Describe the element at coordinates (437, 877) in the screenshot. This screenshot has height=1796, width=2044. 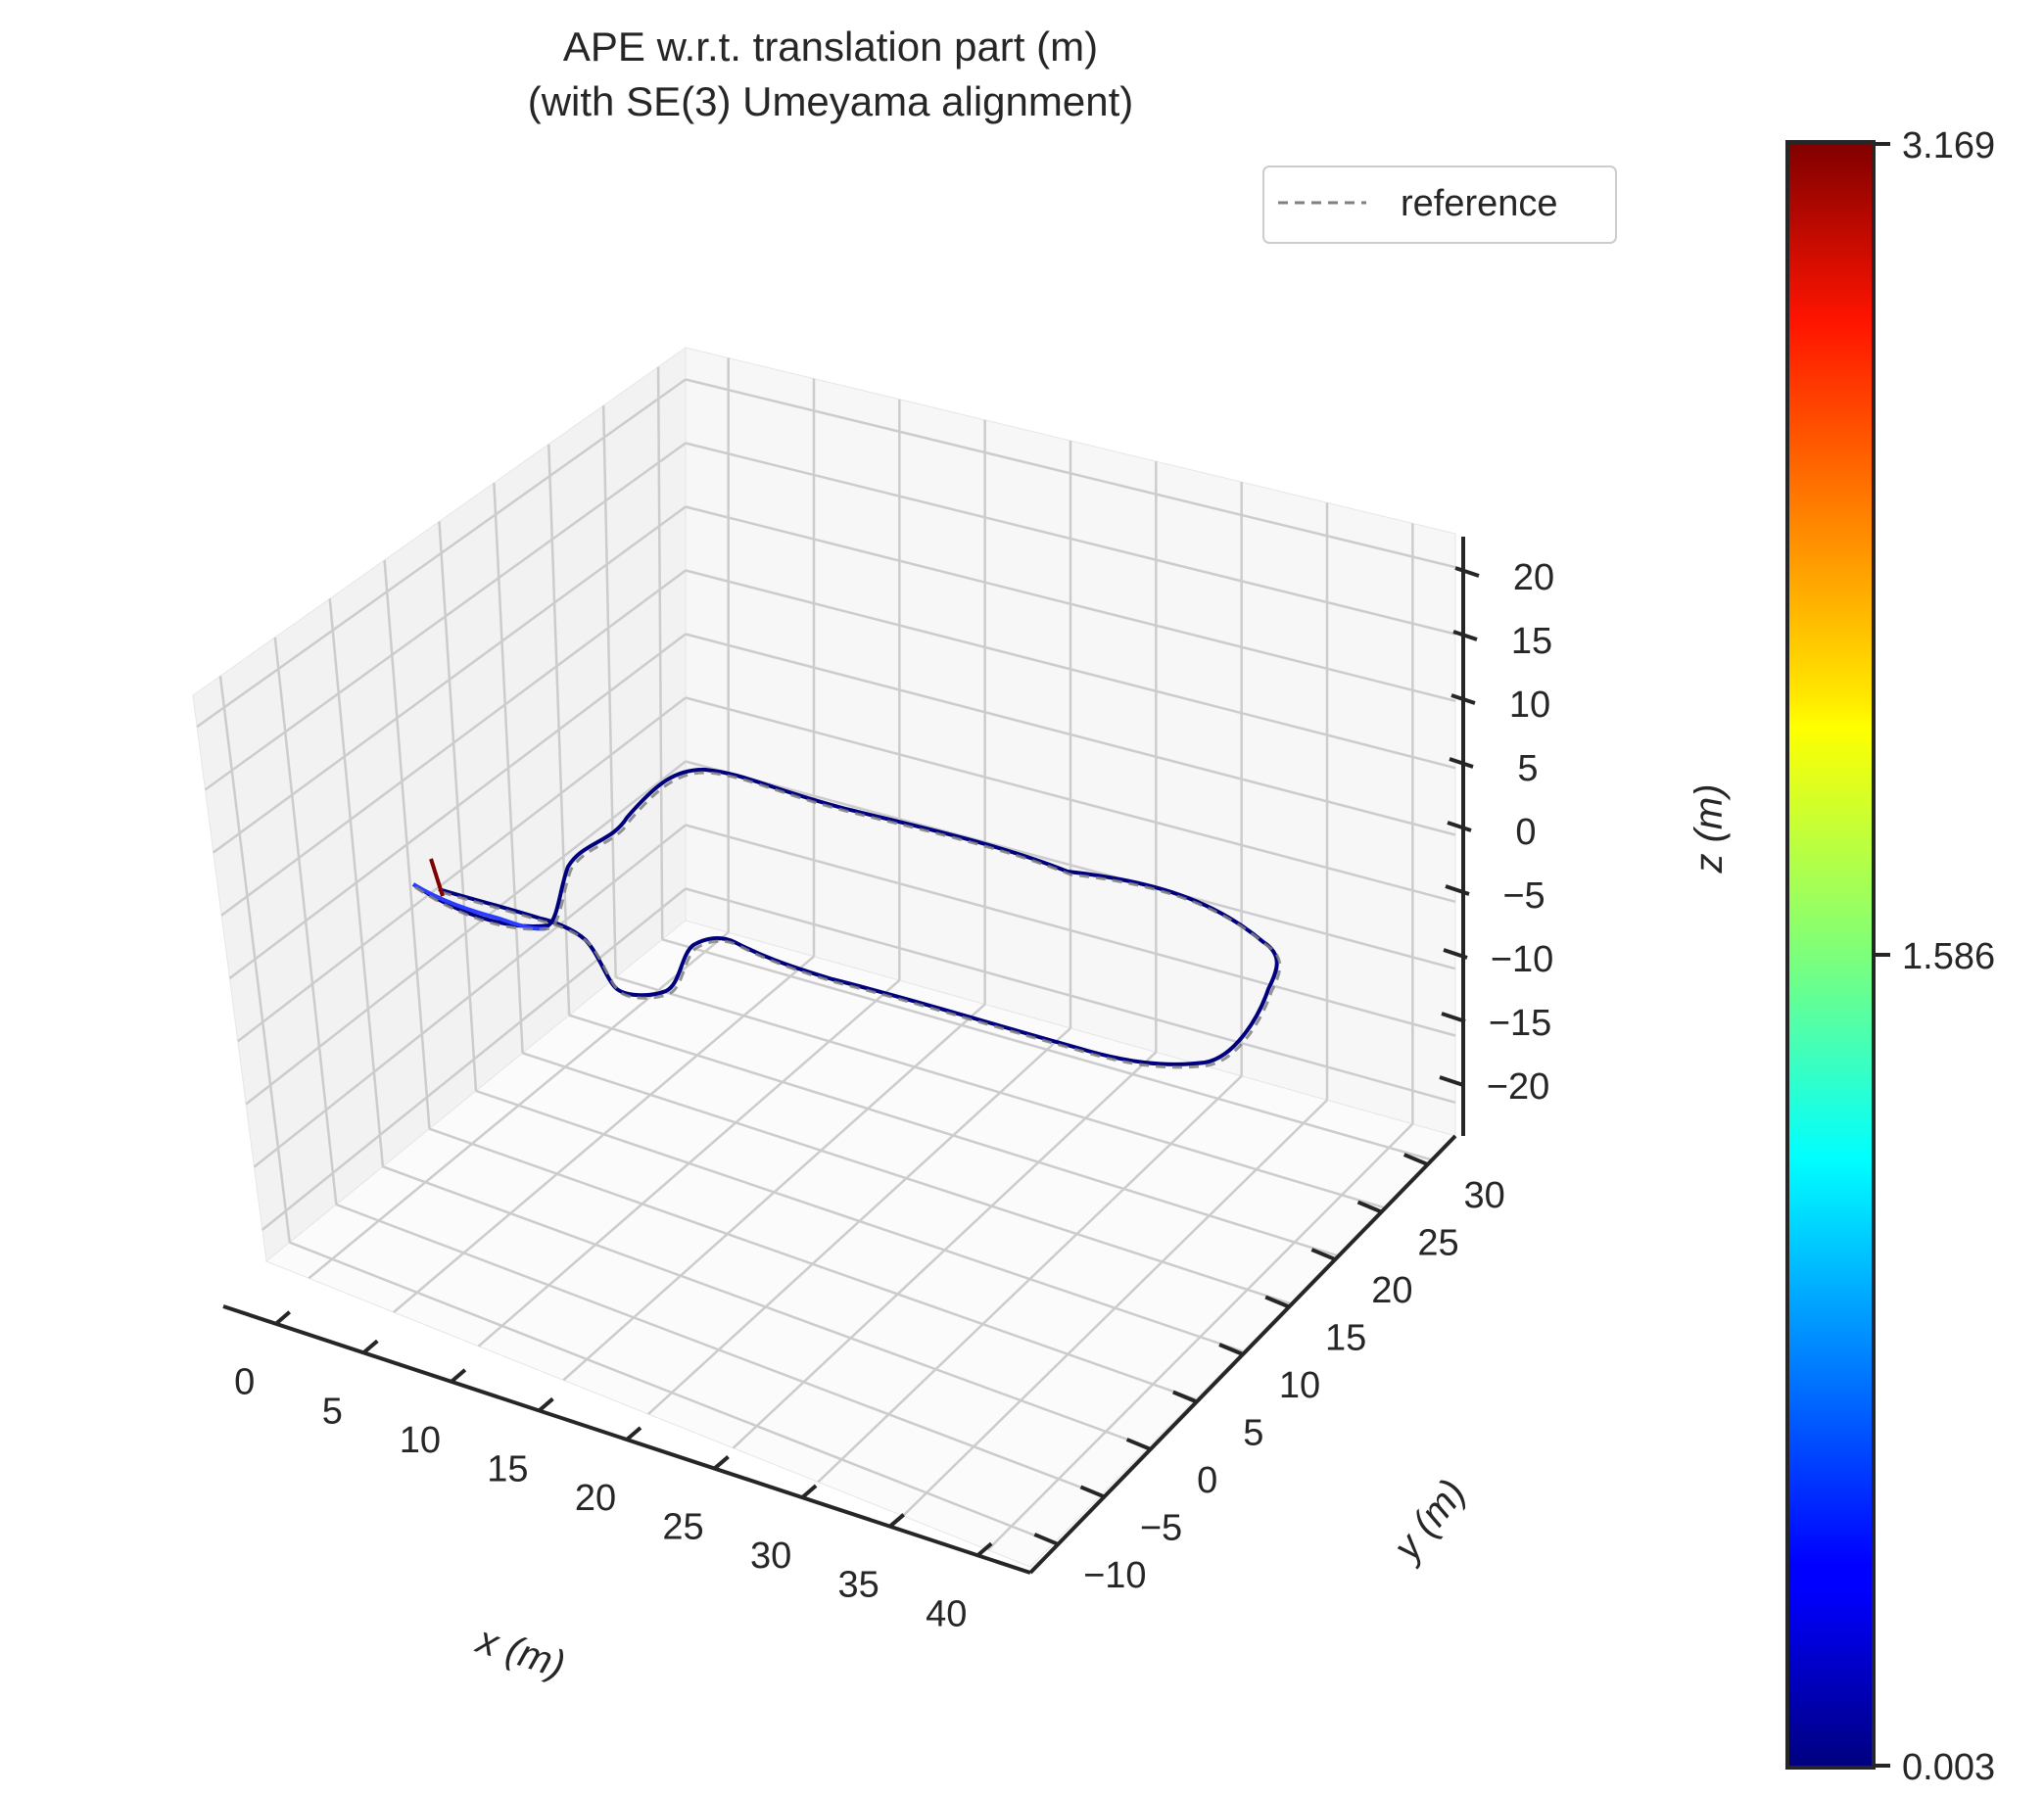
I see `trajectory-outlier-segment` at that location.